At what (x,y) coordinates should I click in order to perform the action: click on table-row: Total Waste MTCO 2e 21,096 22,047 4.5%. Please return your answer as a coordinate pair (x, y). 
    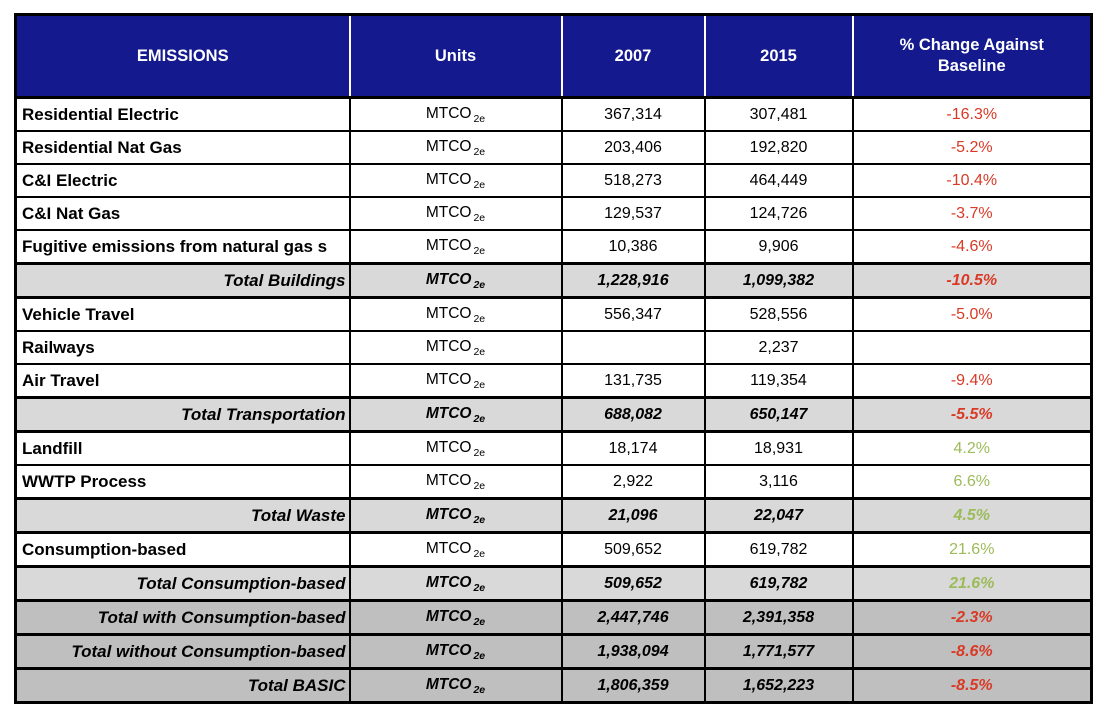
    Looking at the image, I should click on (553, 515).